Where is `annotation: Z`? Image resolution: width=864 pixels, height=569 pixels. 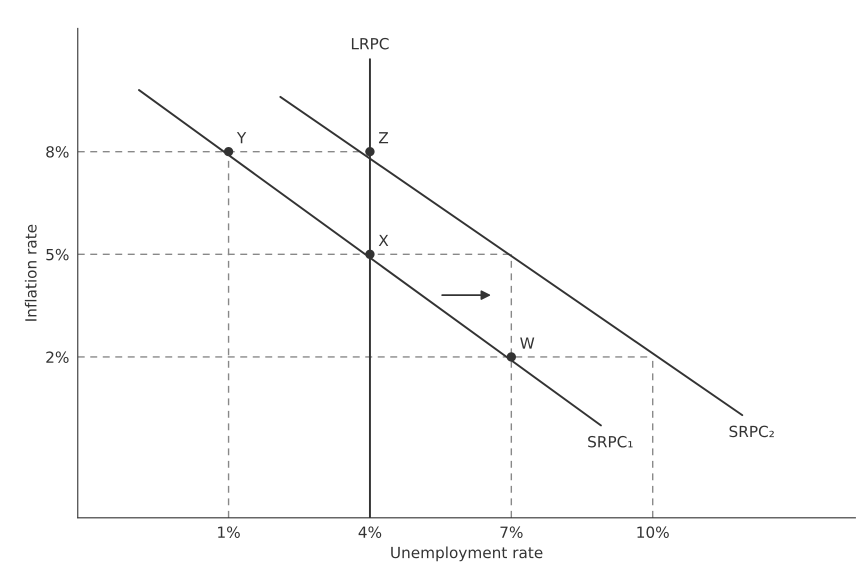
annotation: Z is located at coordinates (383, 138).